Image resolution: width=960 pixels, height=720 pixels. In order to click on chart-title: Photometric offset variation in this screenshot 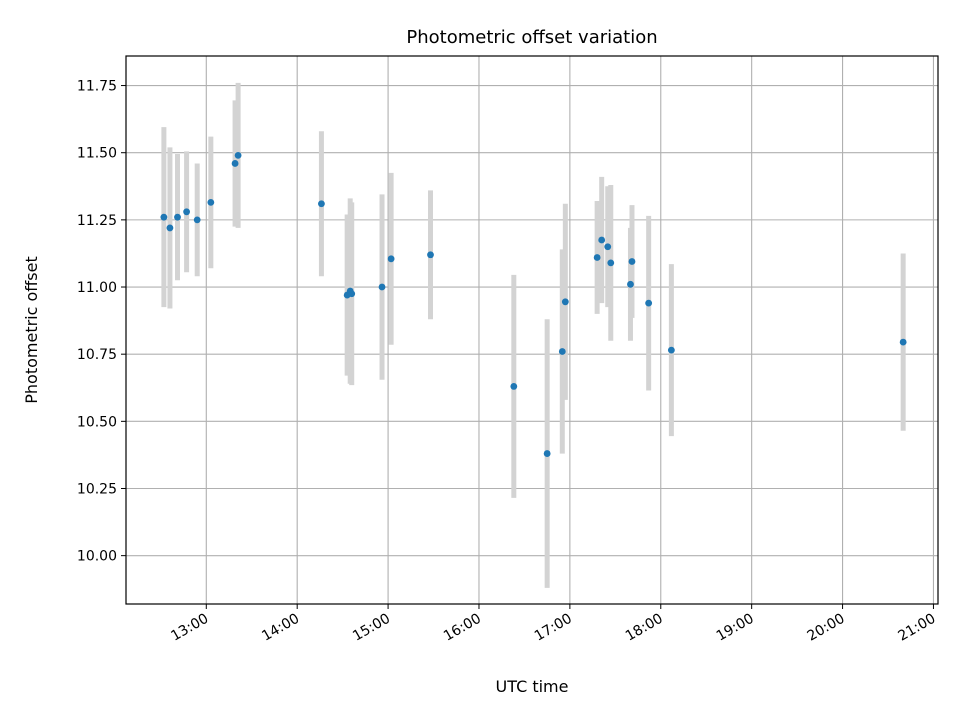, I will do `click(531, 37)`.